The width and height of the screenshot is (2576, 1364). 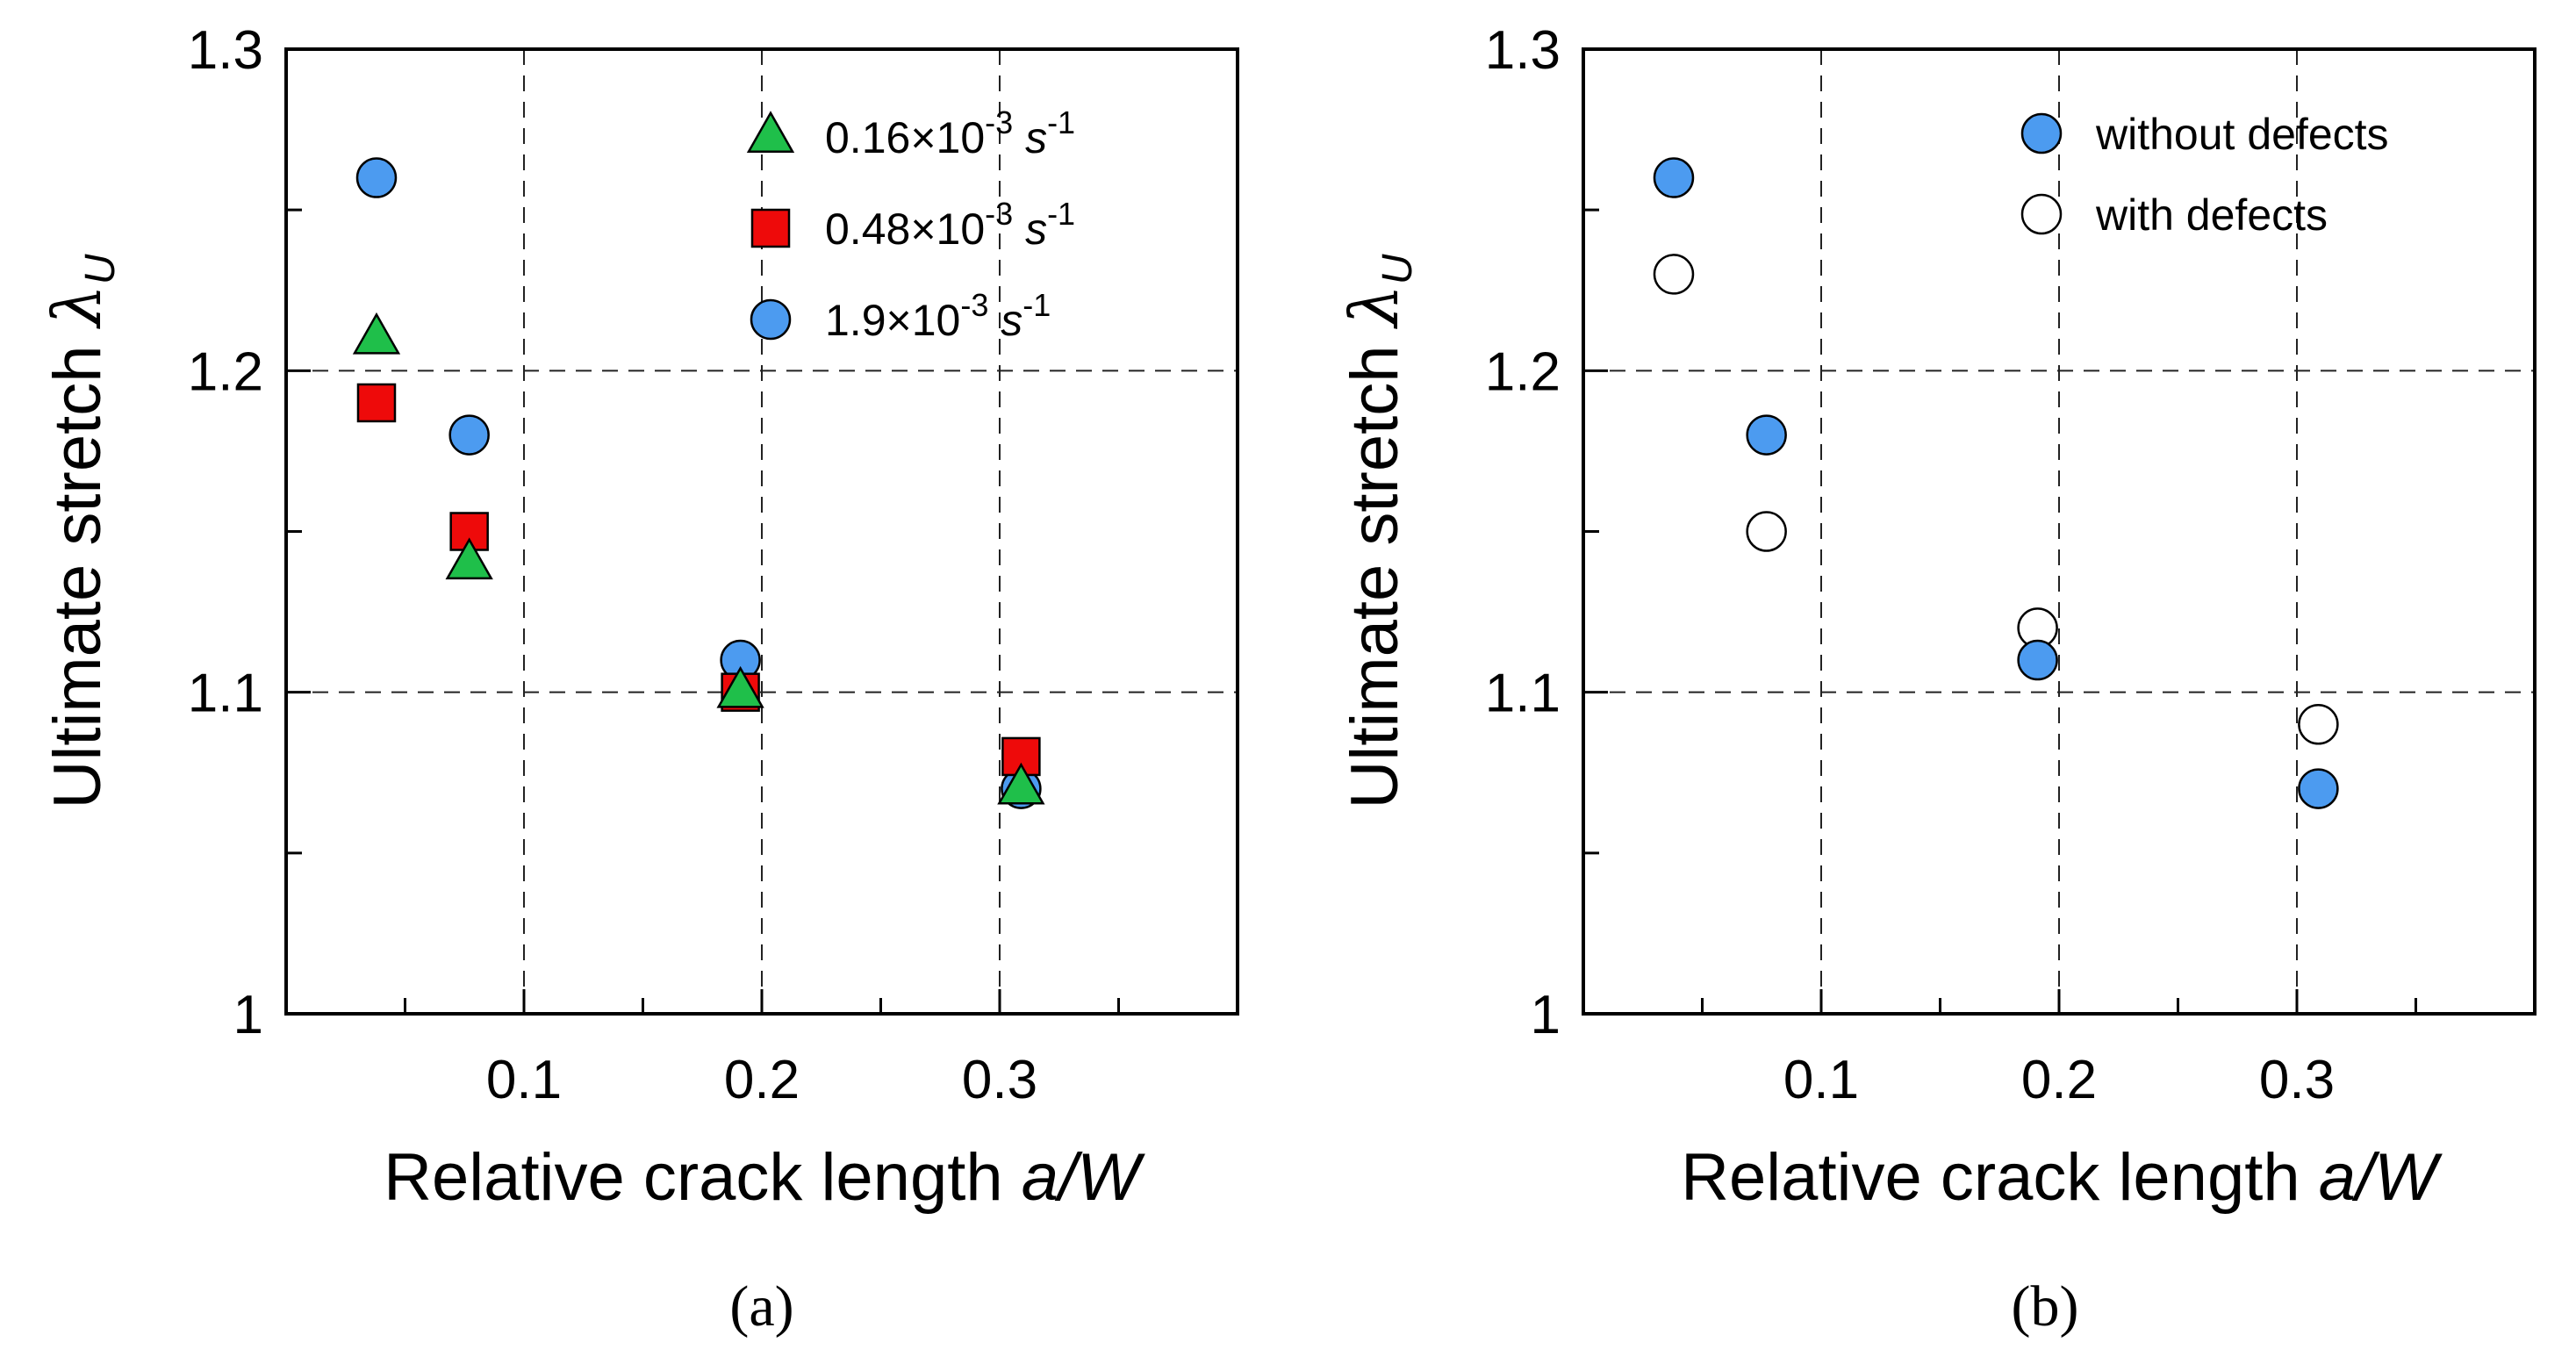 I want to click on legend-label: 0.16×10-3 s-1, so click(x=950, y=133).